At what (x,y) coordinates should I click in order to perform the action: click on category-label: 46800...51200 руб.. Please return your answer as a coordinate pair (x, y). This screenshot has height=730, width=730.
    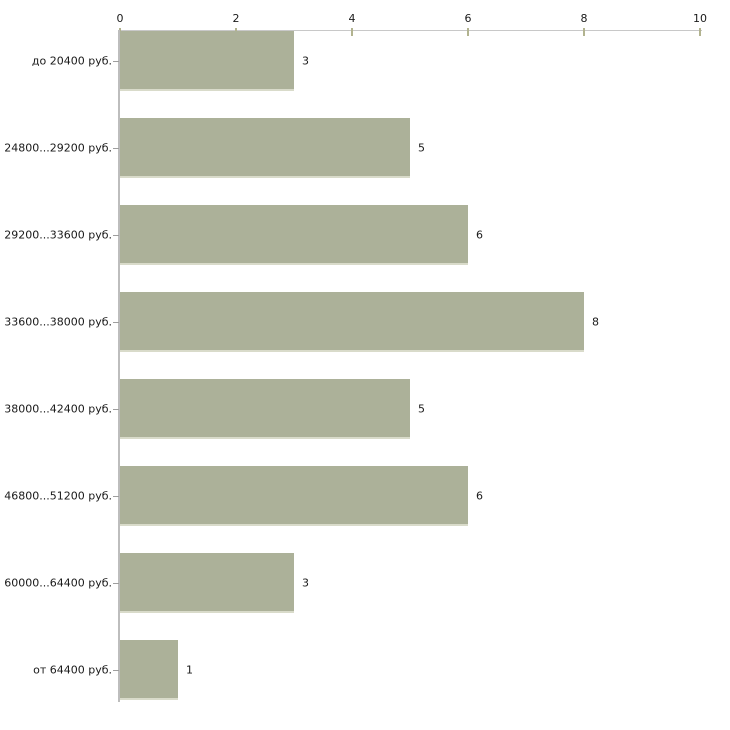
    Looking at the image, I should click on (58, 496).